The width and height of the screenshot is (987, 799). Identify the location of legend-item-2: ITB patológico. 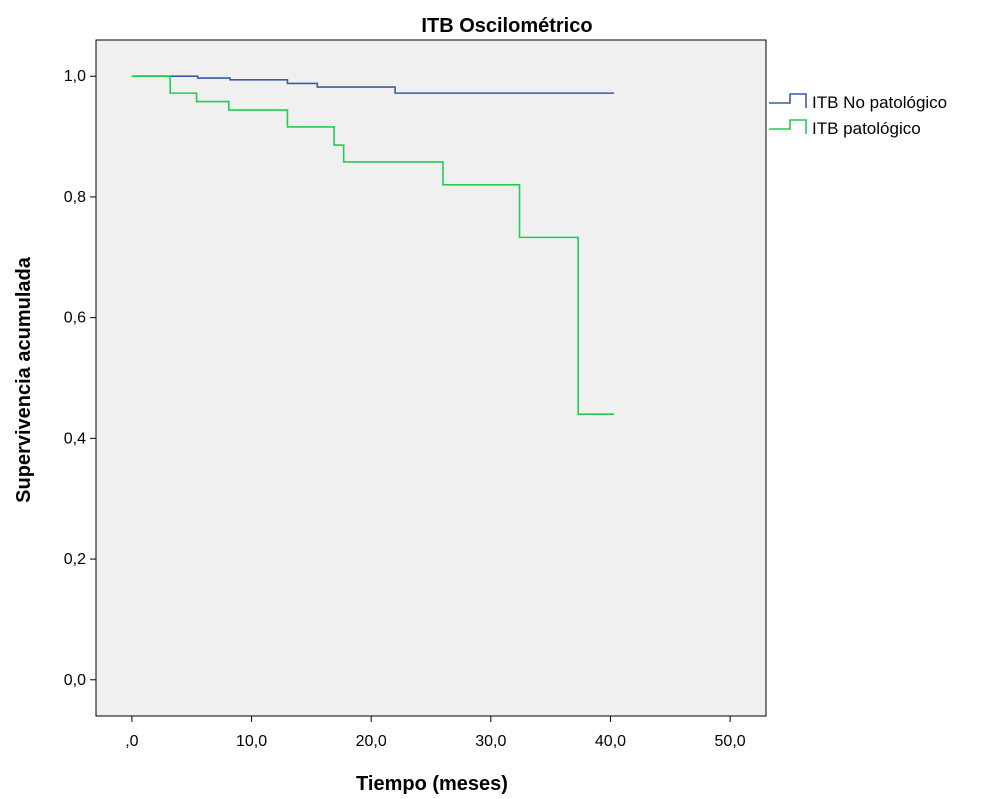
(845, 128).